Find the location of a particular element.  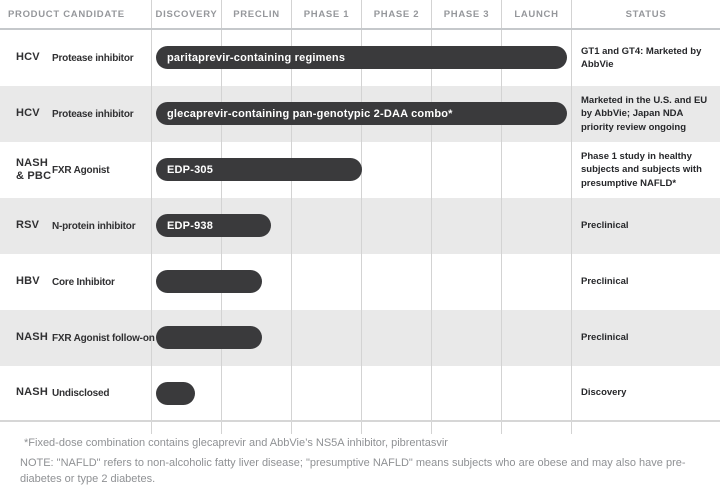

table-row: NASH Undisclosed Discovery is located at coordinates (360, 394).